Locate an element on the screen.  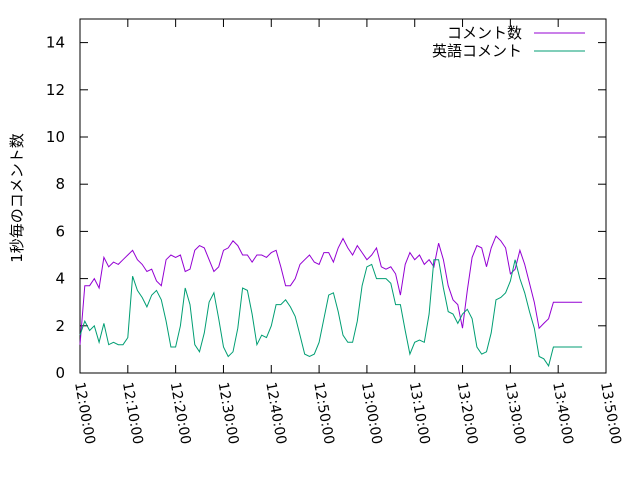
x-tick-label: 12:40:00 is located at coordinates (275, 413).